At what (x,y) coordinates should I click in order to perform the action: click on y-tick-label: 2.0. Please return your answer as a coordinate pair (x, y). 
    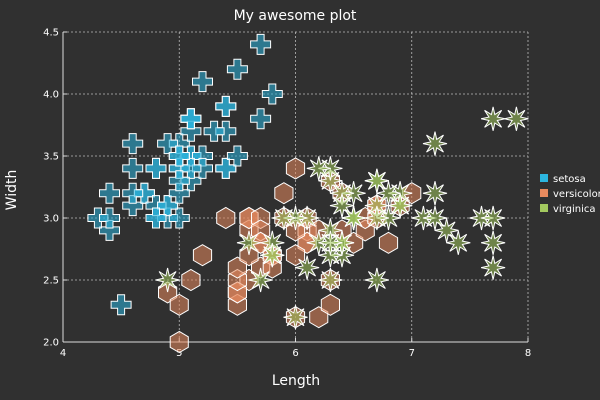
    Looking at the image, I should click on (51, 343).